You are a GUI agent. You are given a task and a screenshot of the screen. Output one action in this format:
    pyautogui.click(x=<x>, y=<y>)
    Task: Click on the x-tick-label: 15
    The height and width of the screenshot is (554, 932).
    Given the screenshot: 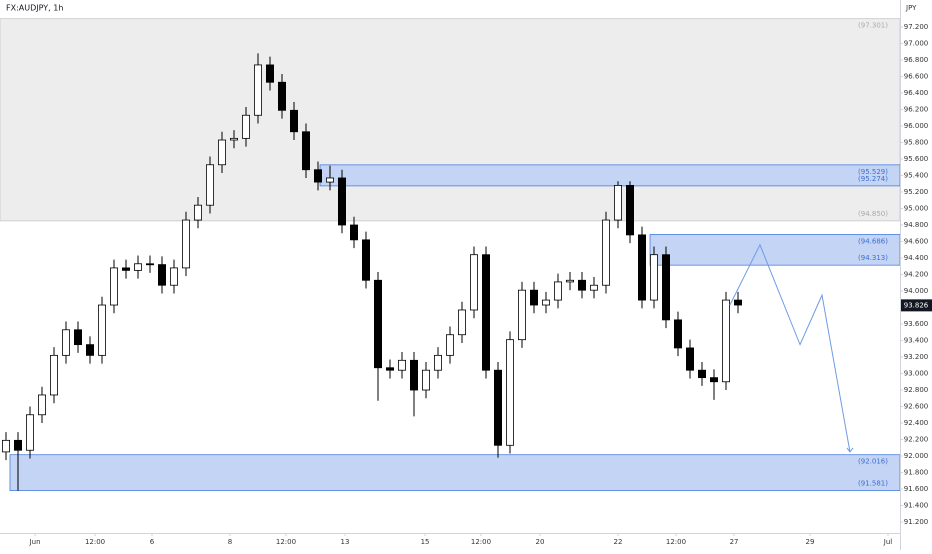 What is the action you would take?
    pyautogui.click(x=425, y=542)
    